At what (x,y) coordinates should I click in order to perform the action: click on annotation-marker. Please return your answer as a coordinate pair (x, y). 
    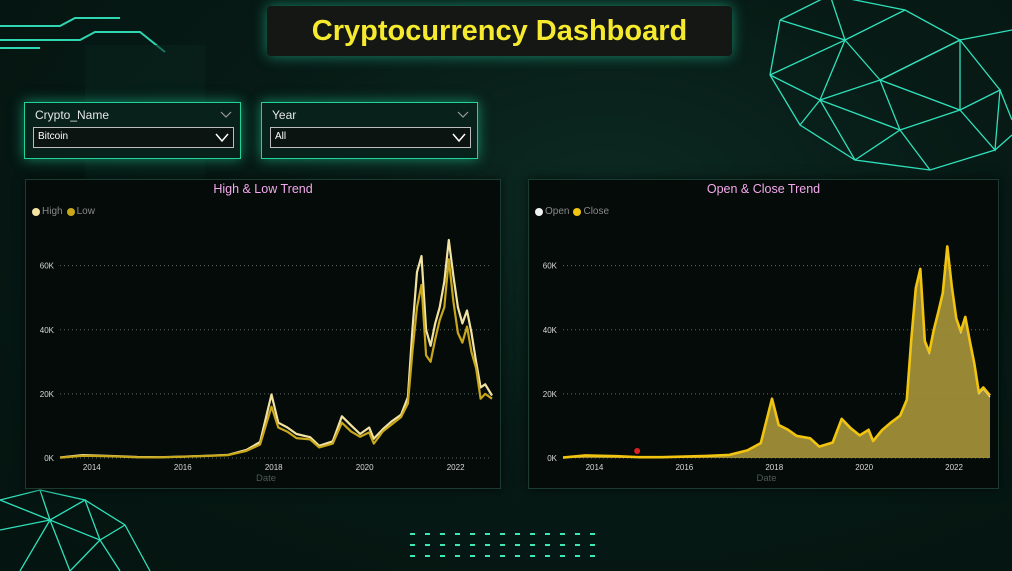
    Looking at the image, I should click on (637, 450).